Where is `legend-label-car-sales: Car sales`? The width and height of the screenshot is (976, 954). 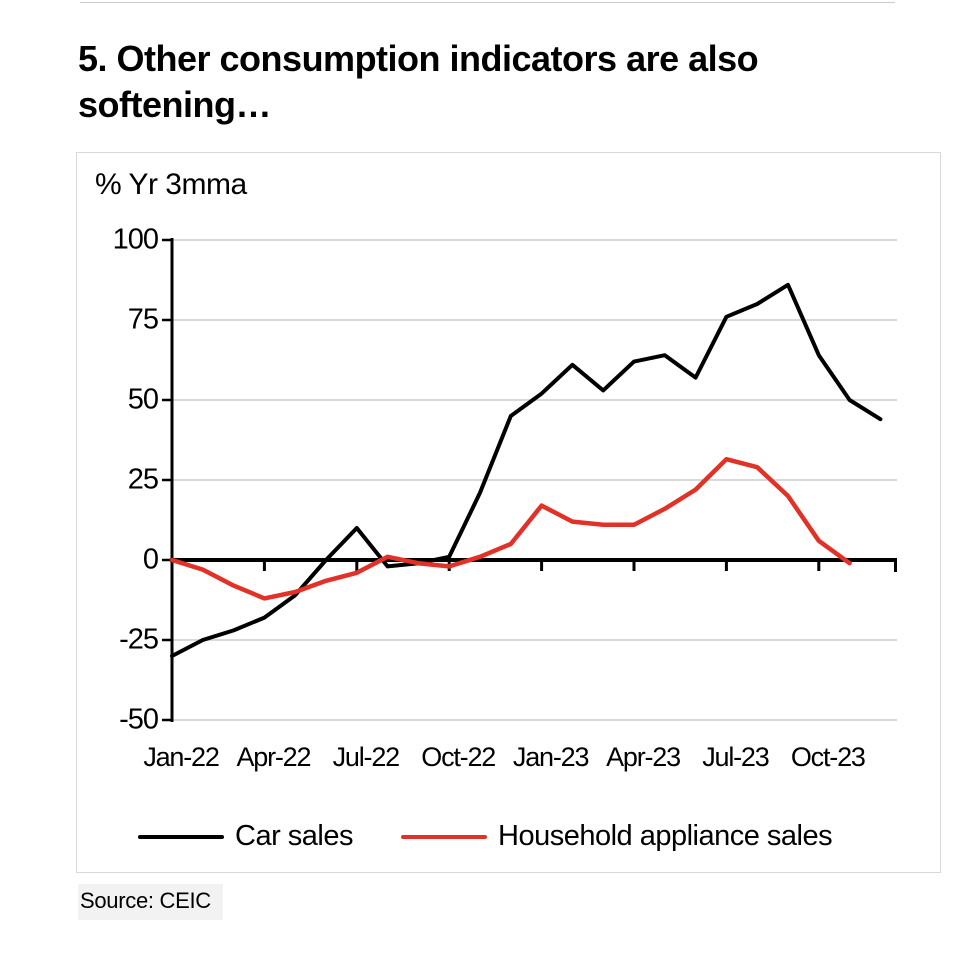 legend-label-car-sales: Car sales is located at coordinates (294, 836).